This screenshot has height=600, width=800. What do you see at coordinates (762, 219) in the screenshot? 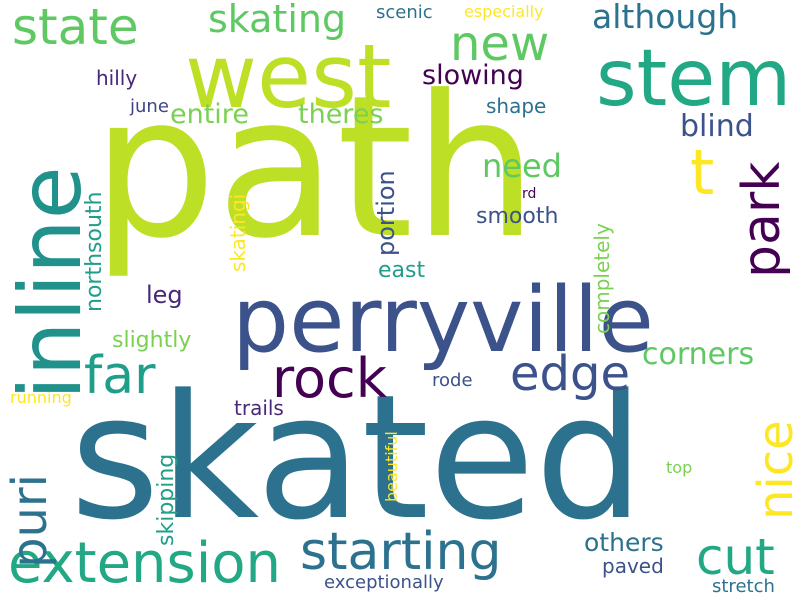
I see `word-park: park` at bounding box center [762, 219].